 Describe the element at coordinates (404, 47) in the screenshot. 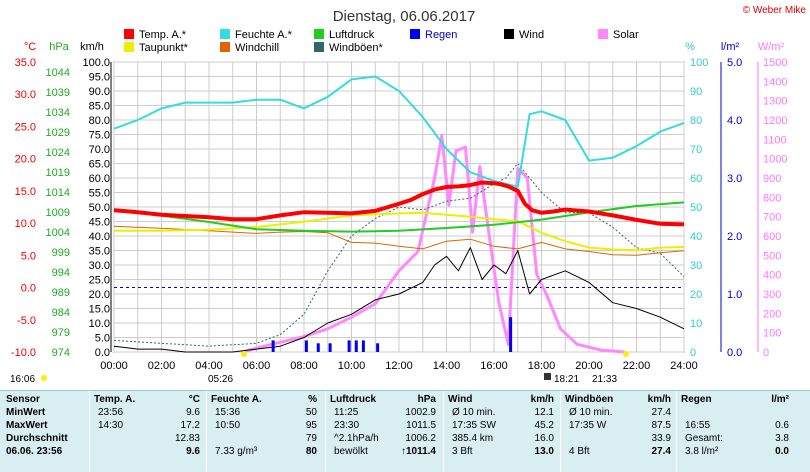

I see `axis-units: °C hPa km/h% l/m² W/m²` at that location.